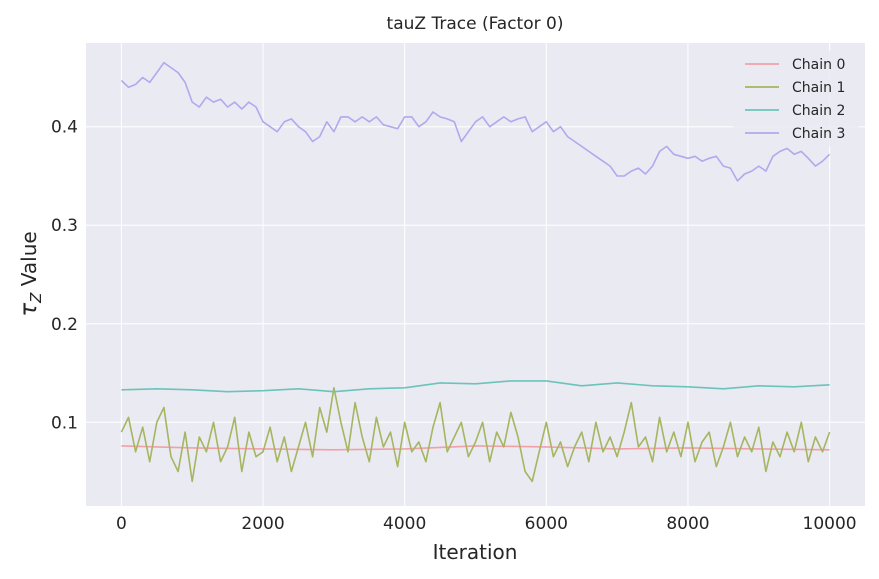 The height and width of the screenshot is (579, 879). Describe the element at coordinates (404, 524) in the screenshot. I see `x-tick-label: 4000` at that location.